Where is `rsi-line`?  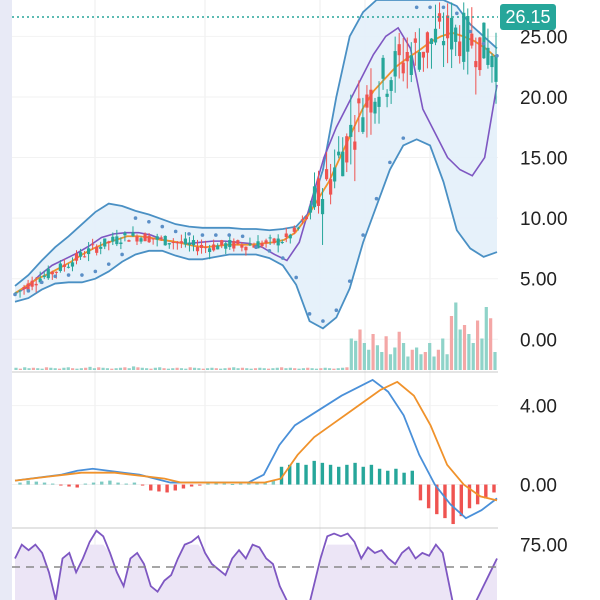
rsi-line is located at coordinates (256, 564).